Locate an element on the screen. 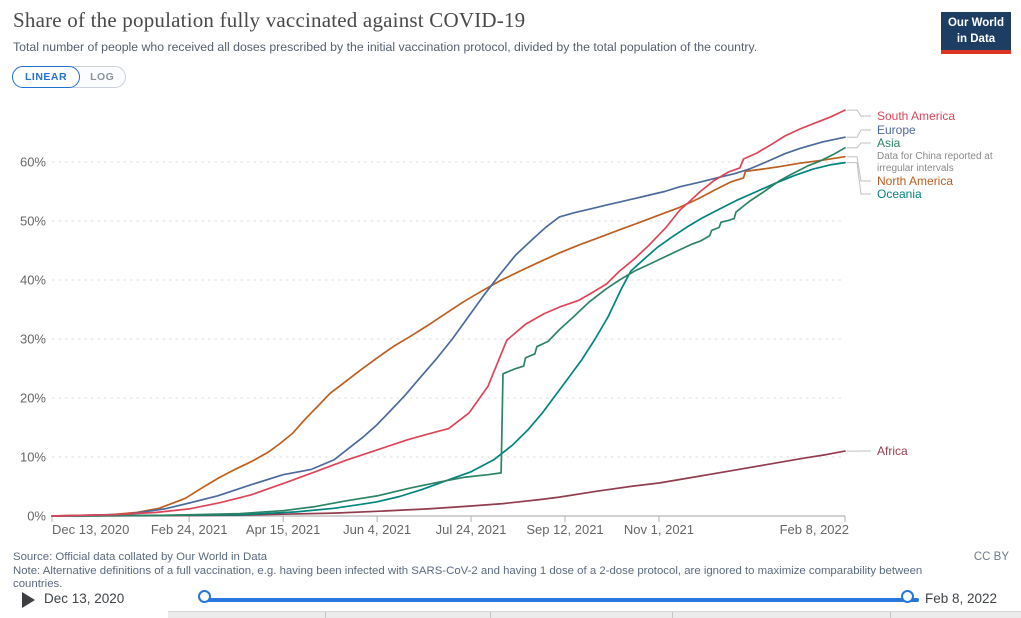 The width and height of the screenshot is (1021, 618). legend-label-north-america: North America is located at coordinates (915, 181).